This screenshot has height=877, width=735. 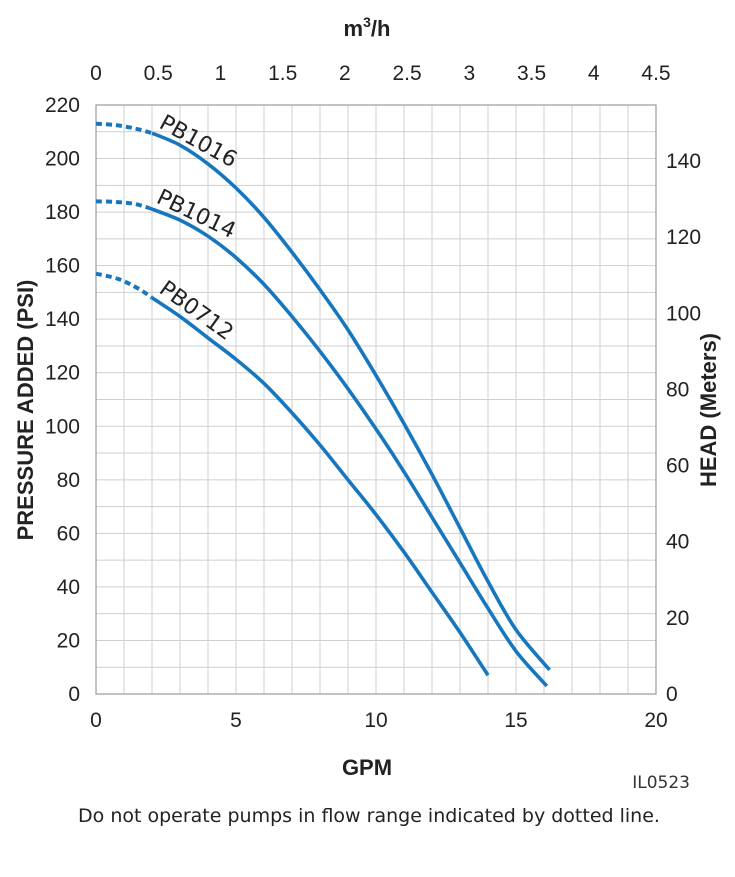 I want to click on y-left-tick-label: 160, so click(x=62, y=266).